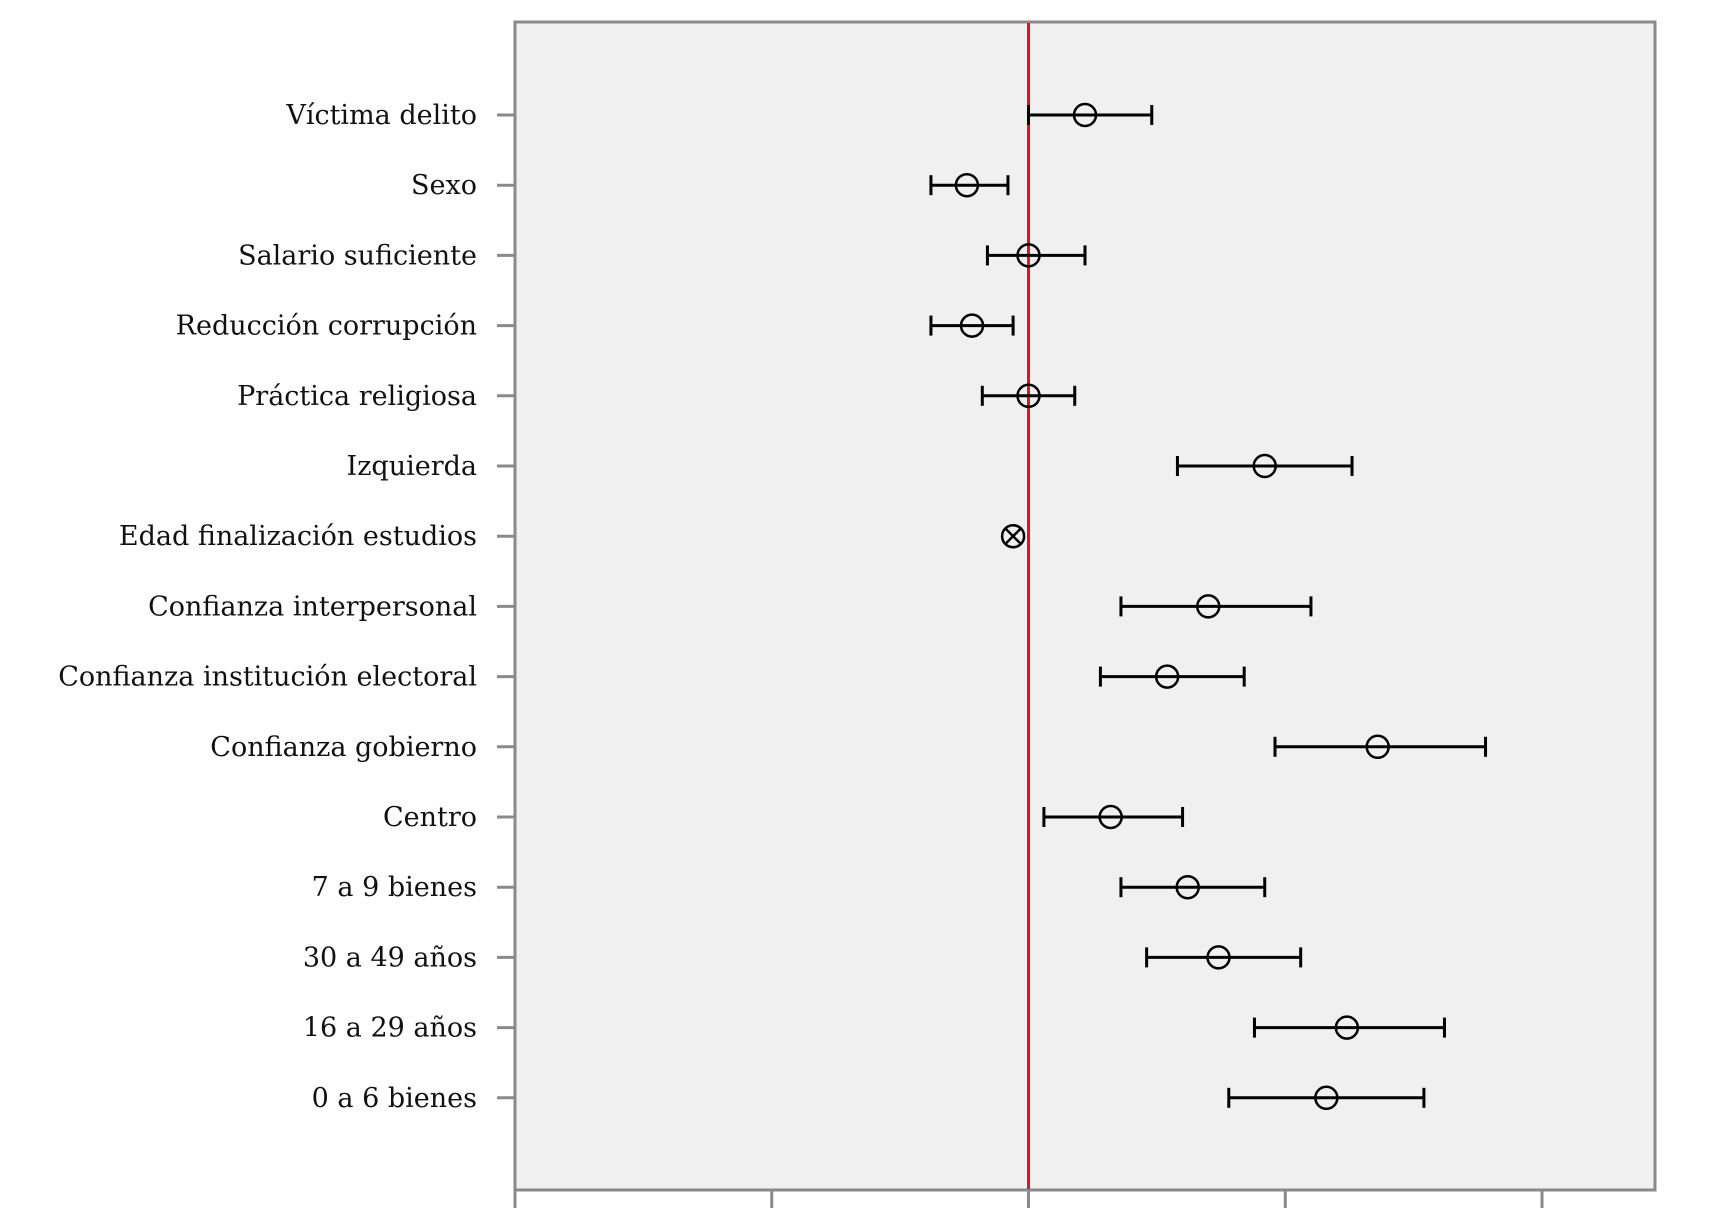 The height and width of the screenshot is (1212, 1713). What do you see at coordinates (390, 957) in the screenshot?
I see `category-label: 30 a 49 años` at bounding box center [390, 957].